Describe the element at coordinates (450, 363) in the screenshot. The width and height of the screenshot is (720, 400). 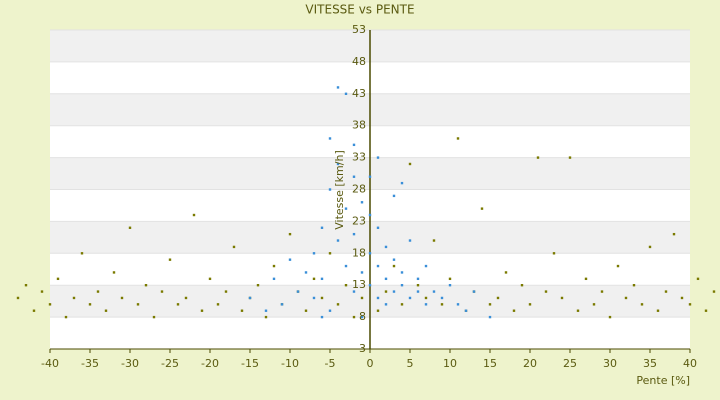
I see `x-tick-label: 10` at that location.